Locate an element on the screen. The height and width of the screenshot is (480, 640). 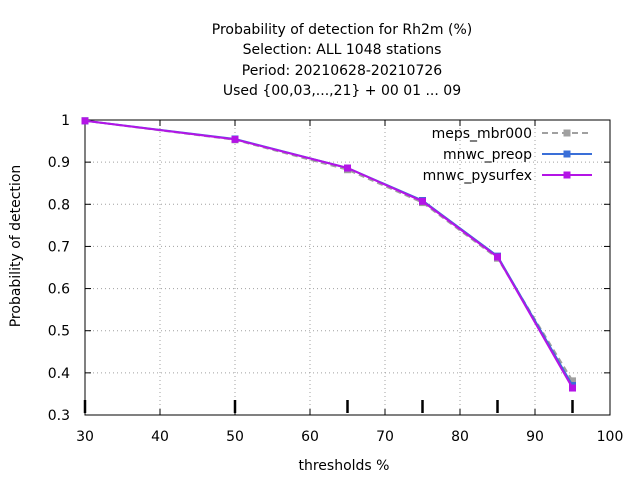
legend-item: meps_mbr000 is located at coordinates (512, 134).